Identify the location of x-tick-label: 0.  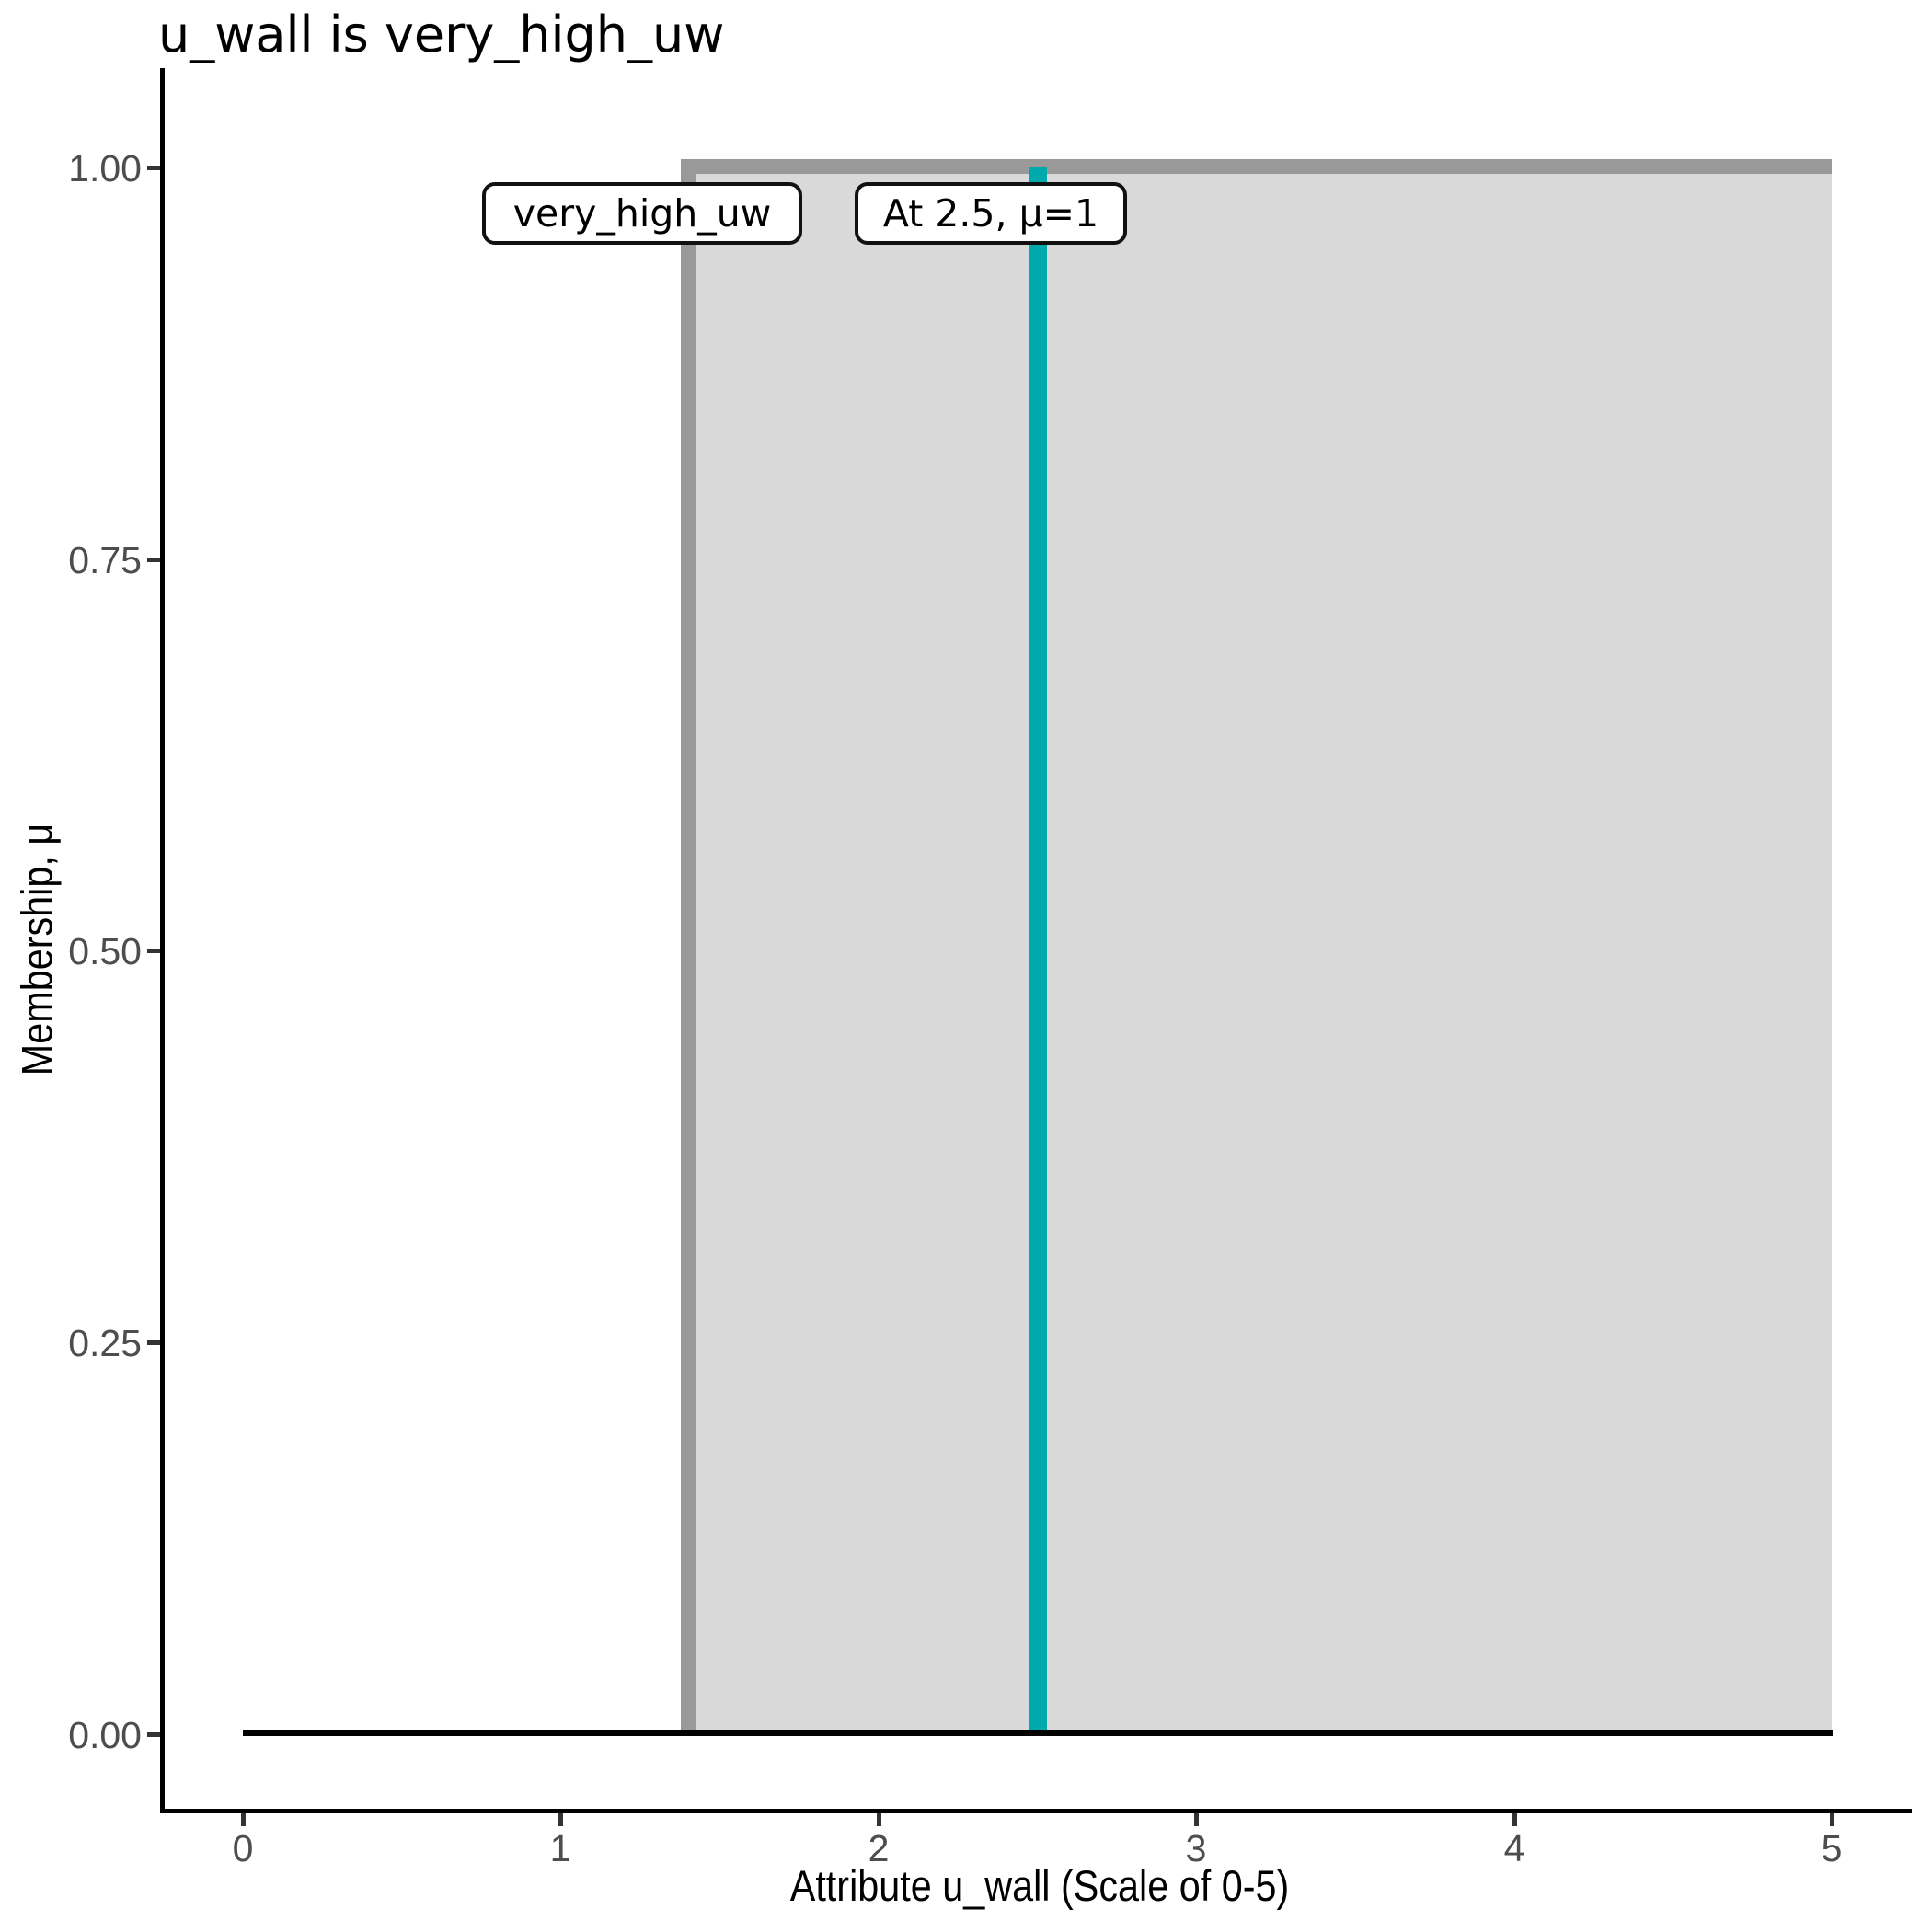
(243, 1848).